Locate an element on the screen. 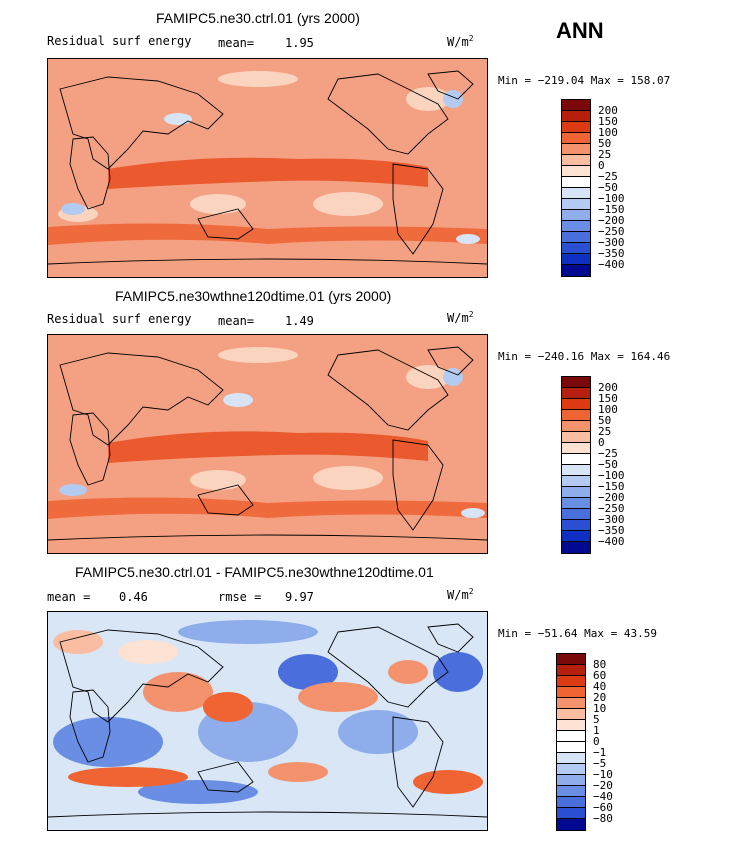  panel-3-units: W/m2 is located at coordinates (460, 594).